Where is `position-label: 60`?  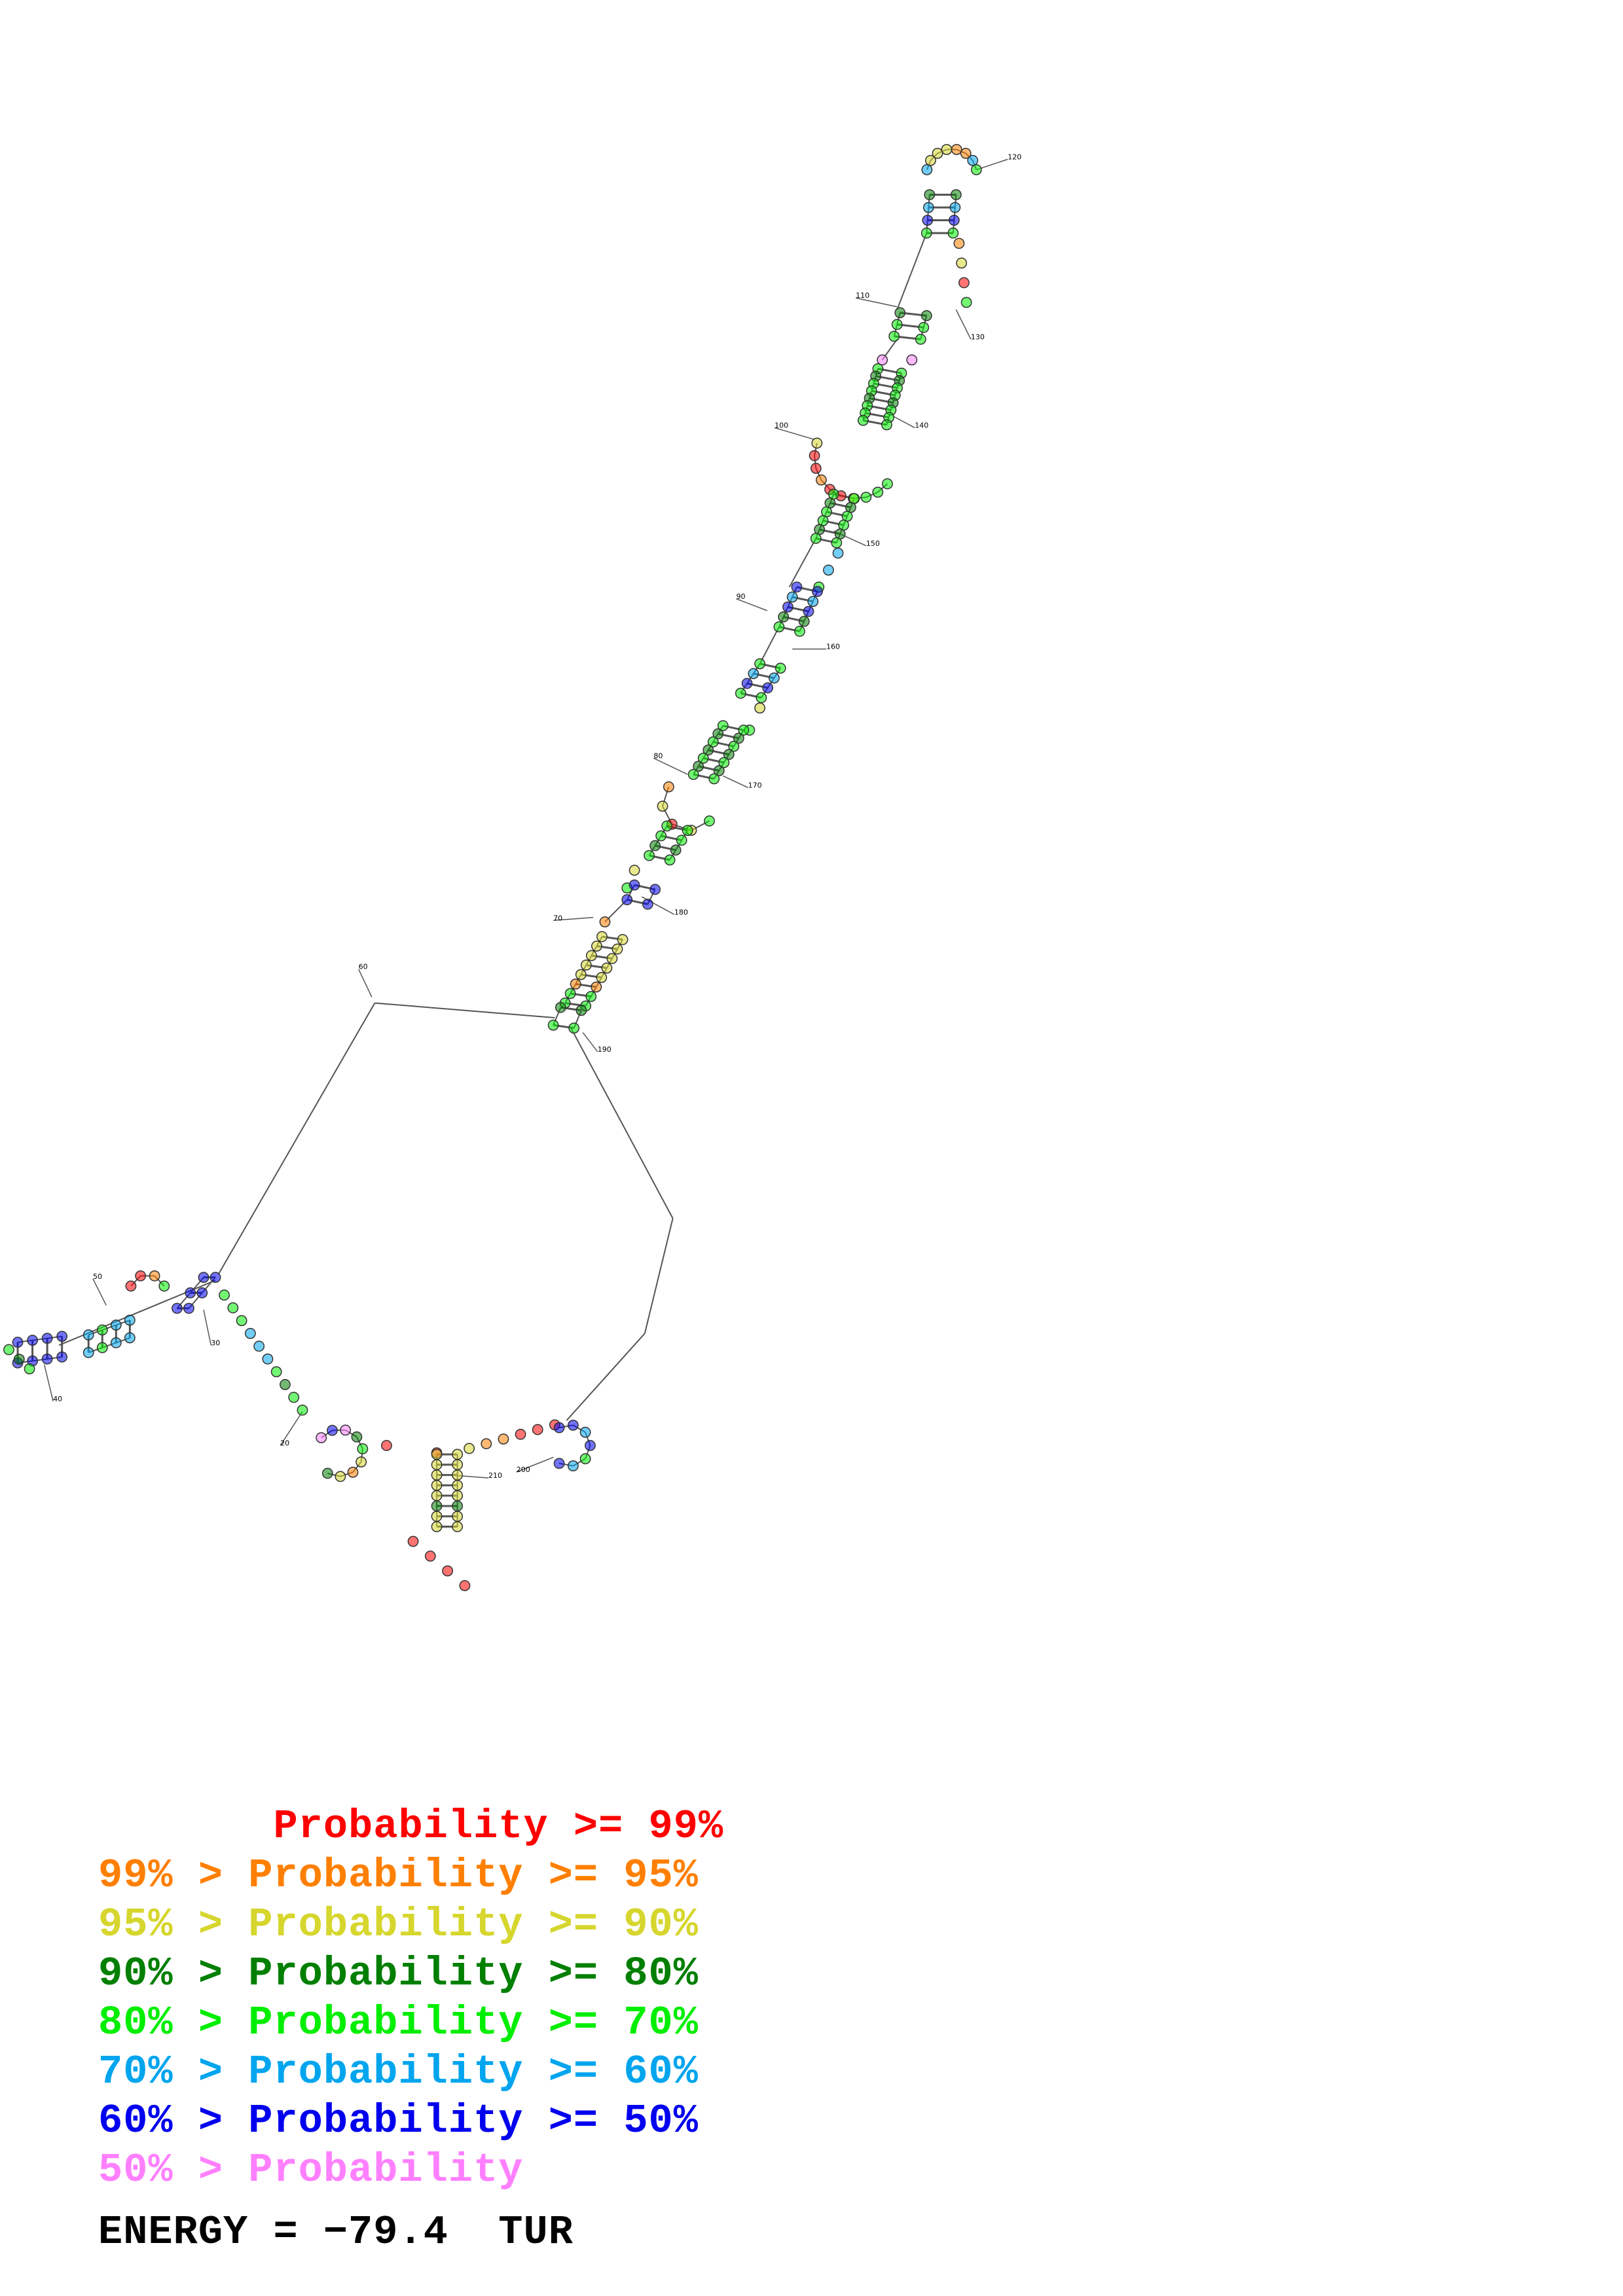
position-label: 60 is located at coordinates (363, 967).